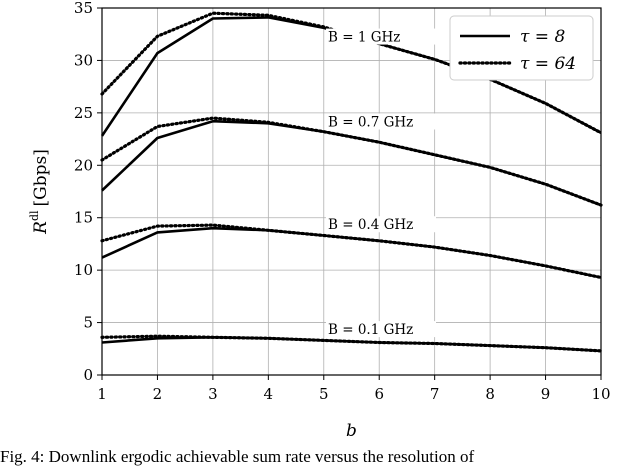 Image resolution: width=640 pixels, height=467 pixels. I want to click on y-axis-label-superscript: dl, so click(34, 215).